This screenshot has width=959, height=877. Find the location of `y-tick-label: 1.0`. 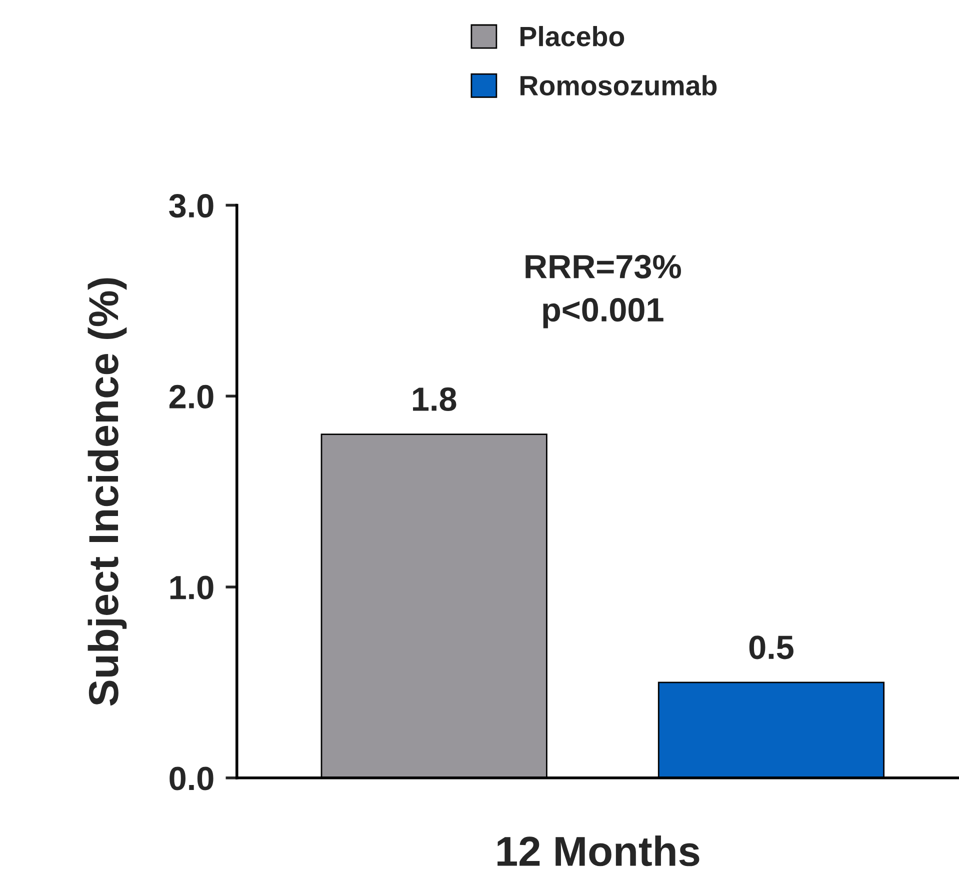

y-tick-label: 1.0 is located at coordinates (192, 588).